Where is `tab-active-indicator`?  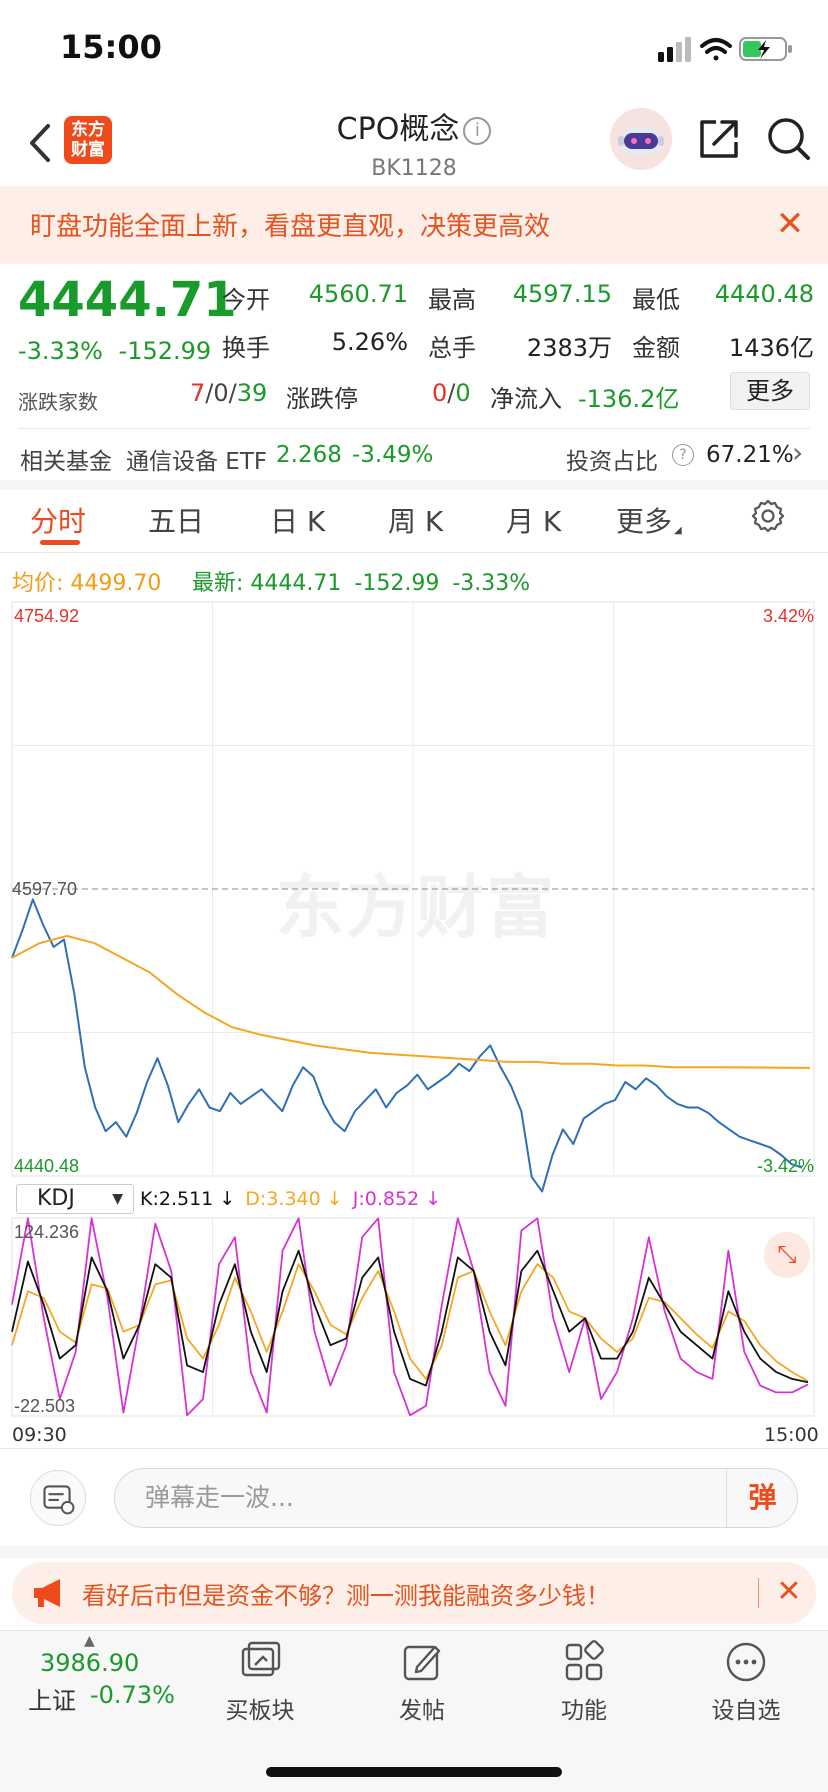
tab-active-indicator is located at coordinates (60, 542).